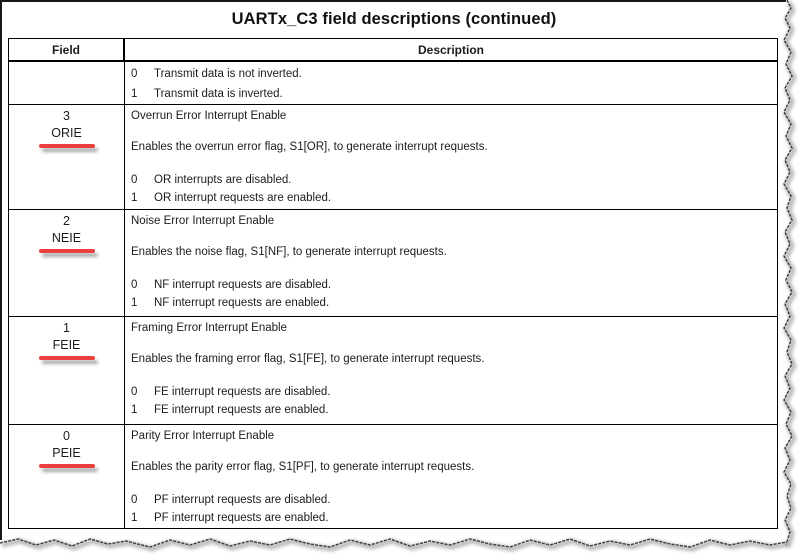 The width and height of the screenshot is (800, 555). Describe the element at coordinates (66, 328) in the screenshot. I see `field-bit: 1` at that location.